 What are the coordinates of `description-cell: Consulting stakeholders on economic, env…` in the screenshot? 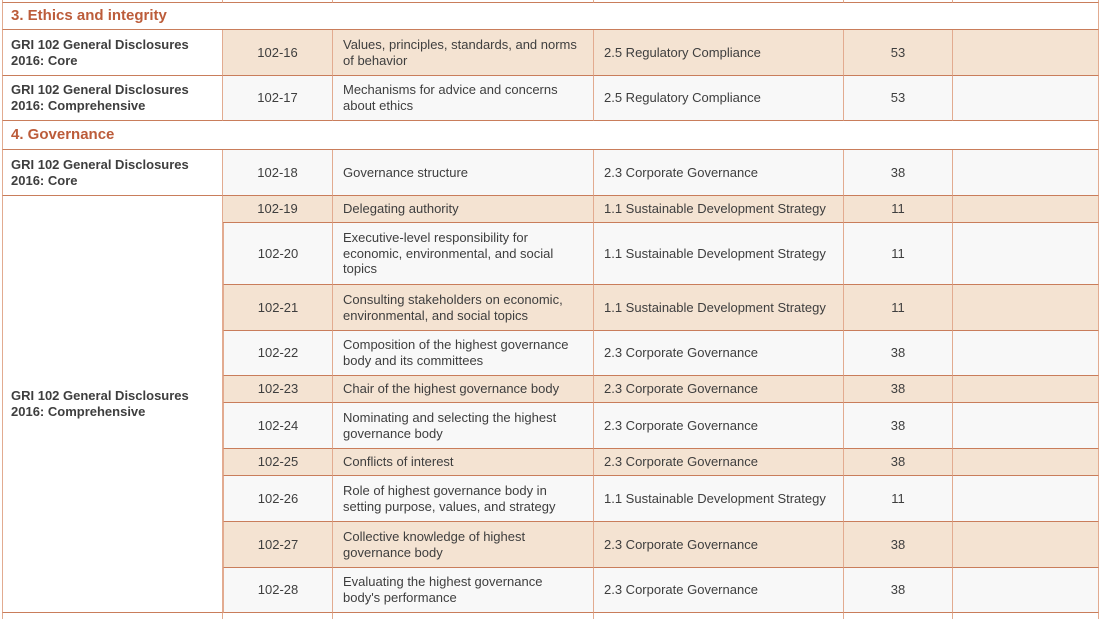 It's located at (463, 308).